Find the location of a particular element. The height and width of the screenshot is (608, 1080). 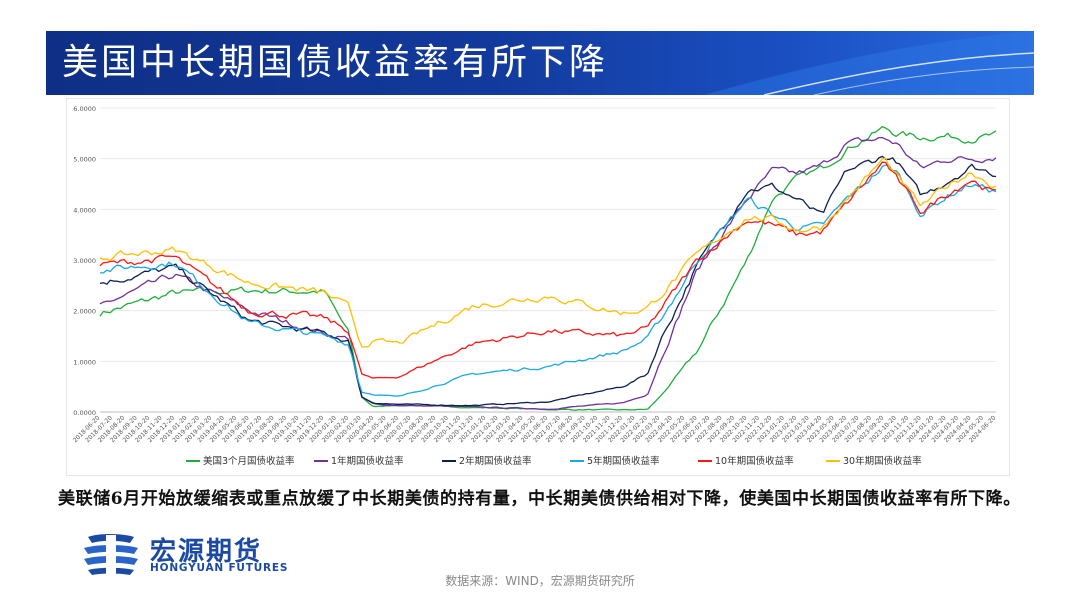

legend-label: 2年期国债收益率 is located at coordinates (495, 461).